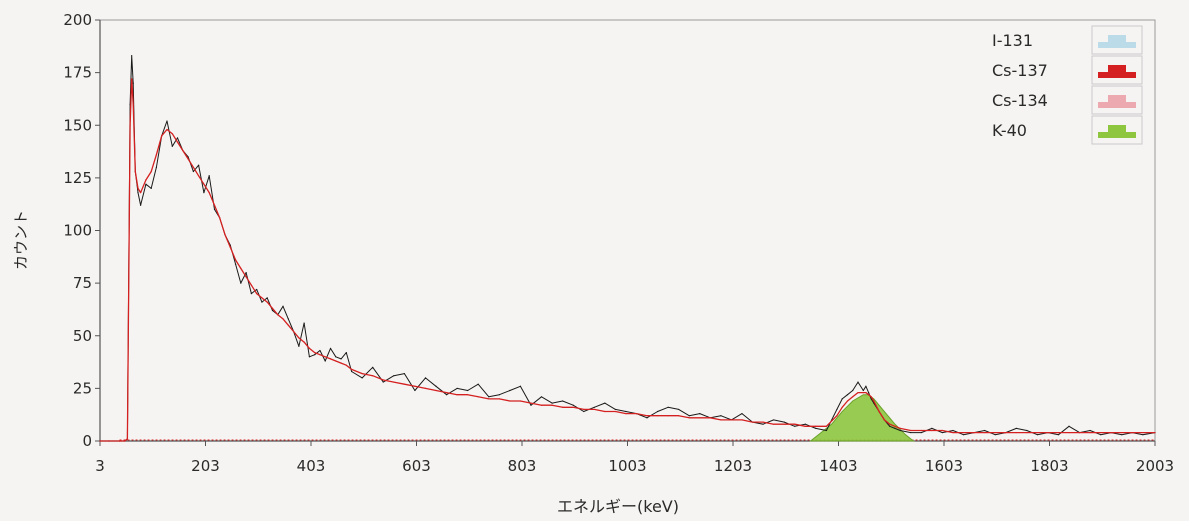 Image resolution: width=1189 pixels, height=521 pixels. What do you see at coordinates (1012, 40) in the screenshot?
I see `legend-label: I-131` at bounding box center [1012, 40].